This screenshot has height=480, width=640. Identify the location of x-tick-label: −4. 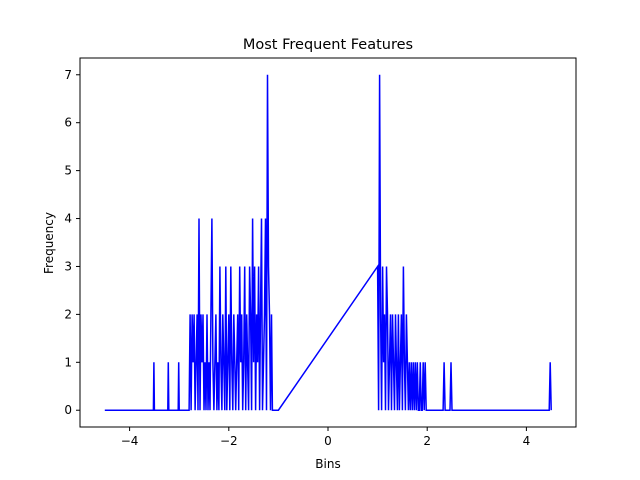
(130, 441).